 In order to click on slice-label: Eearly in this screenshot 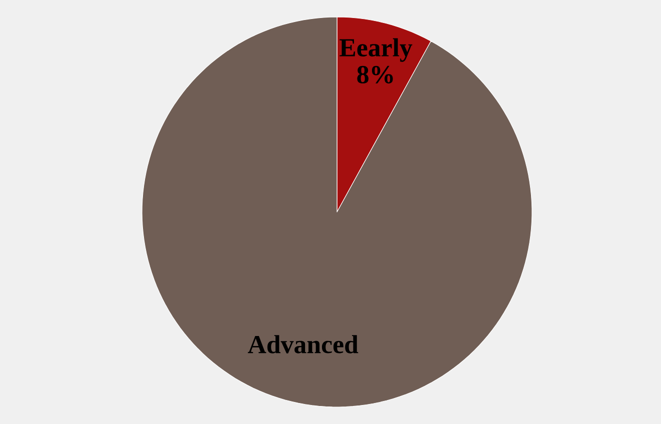, I will do `click(376, 50)`.